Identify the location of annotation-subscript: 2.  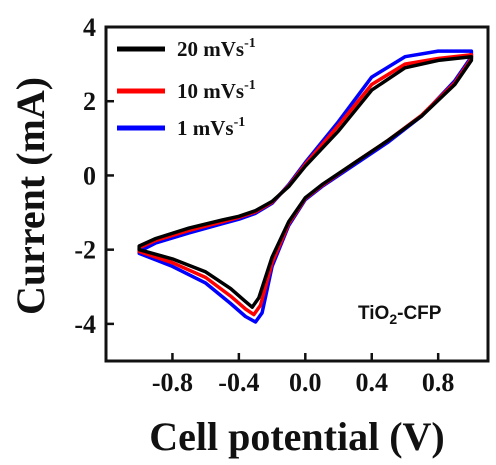
(393, 319).